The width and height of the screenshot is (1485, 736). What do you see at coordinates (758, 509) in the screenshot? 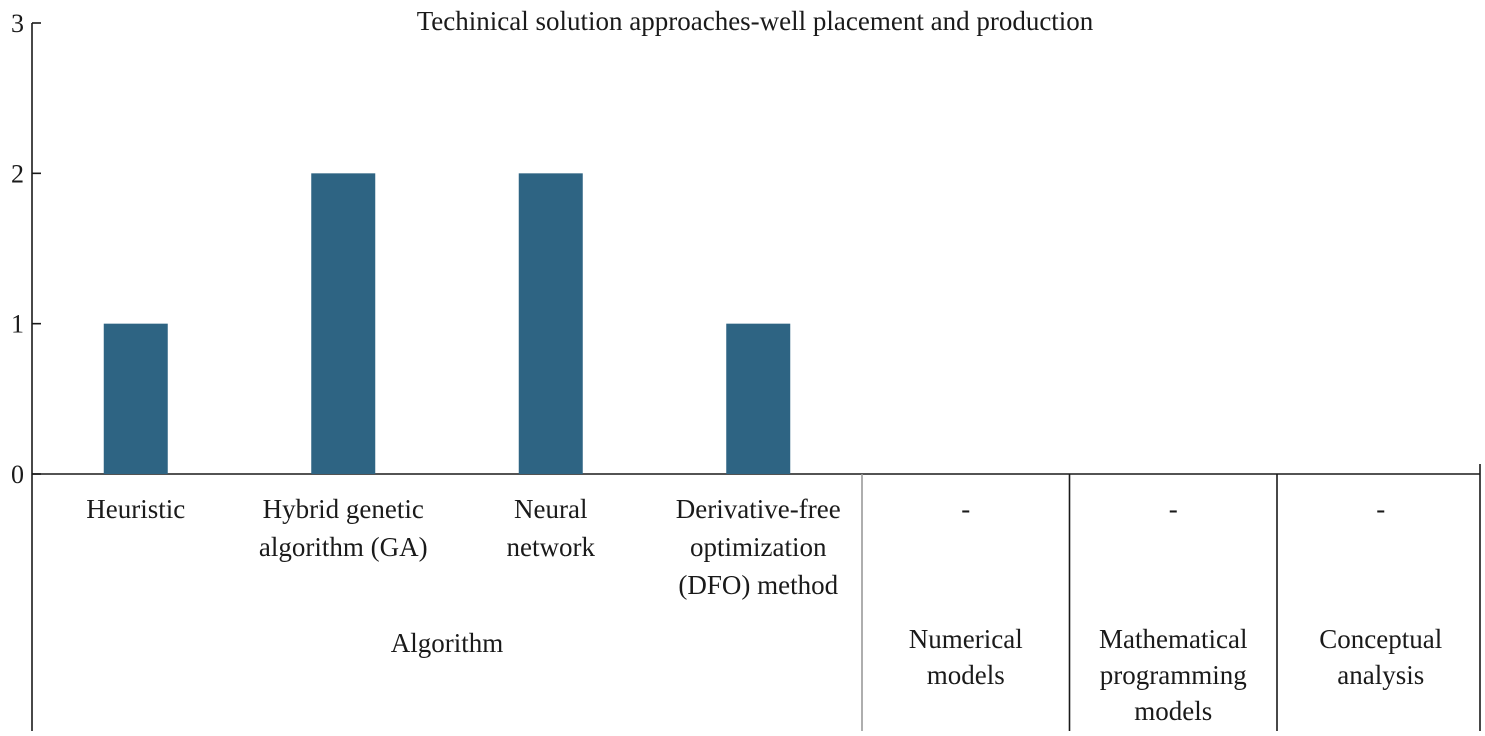
I see `category-label: Derivative-free` at bounding box center [758, 509].